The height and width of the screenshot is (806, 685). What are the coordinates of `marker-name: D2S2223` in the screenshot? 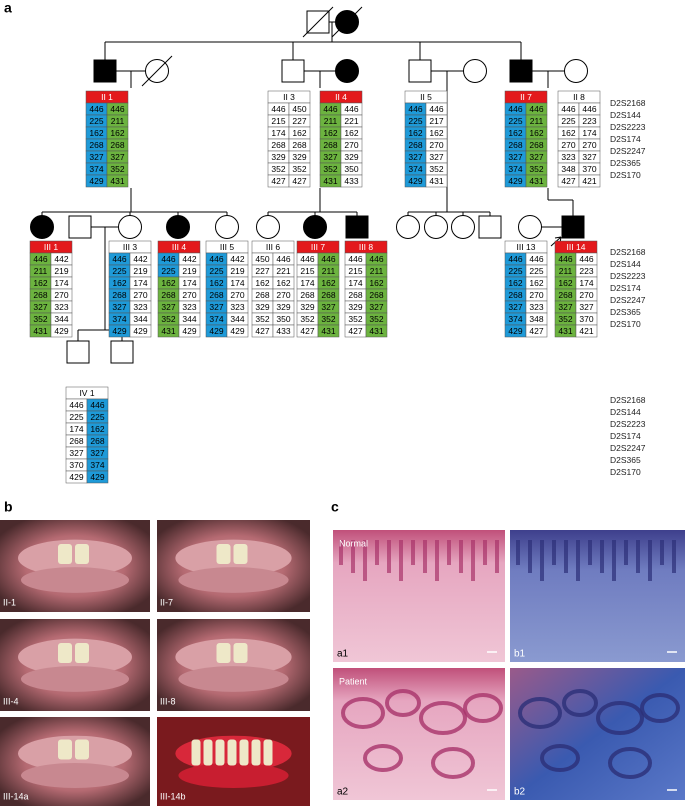 It's located at (628, 424).